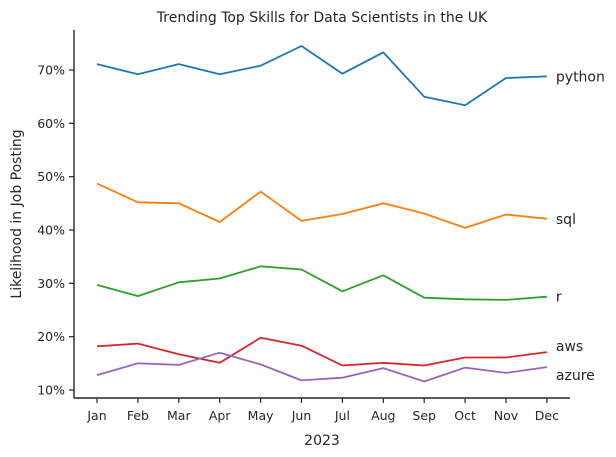 Image resolution: width=616 pixels, height=457 pixels. Describe the element at coordinates (506, 415) in the screenshot. I see `x-tick-label: Nov` at that location.